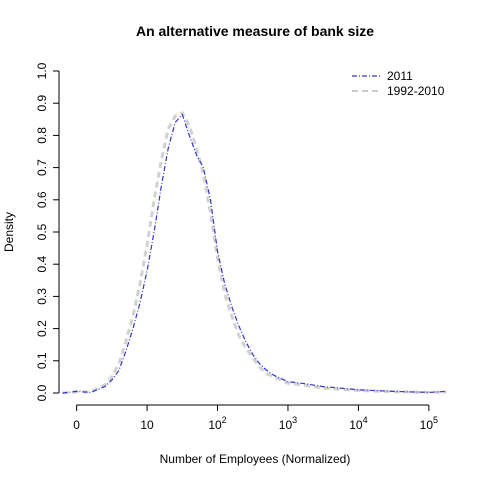 This screenshot has width=480, height=480. What do you see at coordinates (42, 328) in the screenshot?
I see `y-tick-label: 0.2` at bounding box center [42, 328].